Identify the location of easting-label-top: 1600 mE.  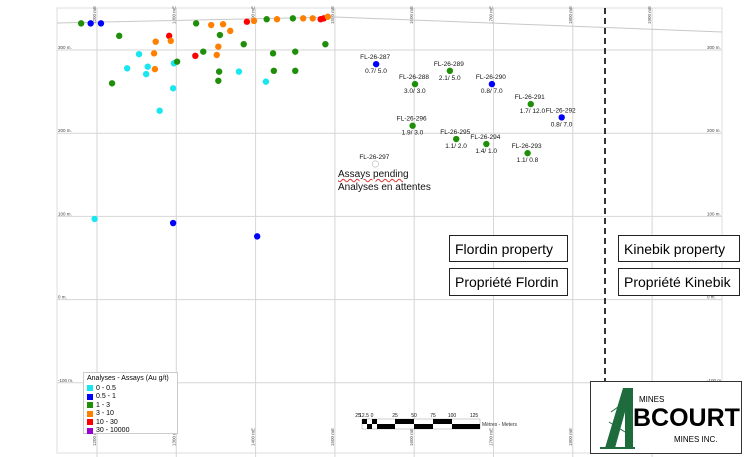
(411, 15).